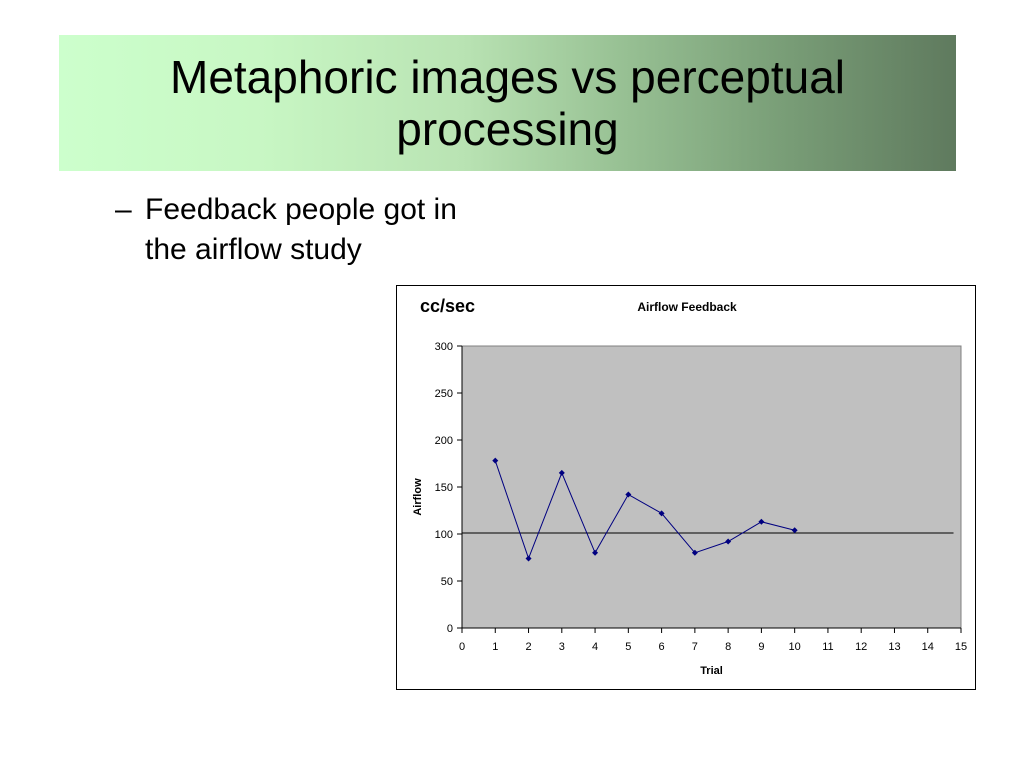  I want to click on x-tick-label: 0, so click(462, 647).